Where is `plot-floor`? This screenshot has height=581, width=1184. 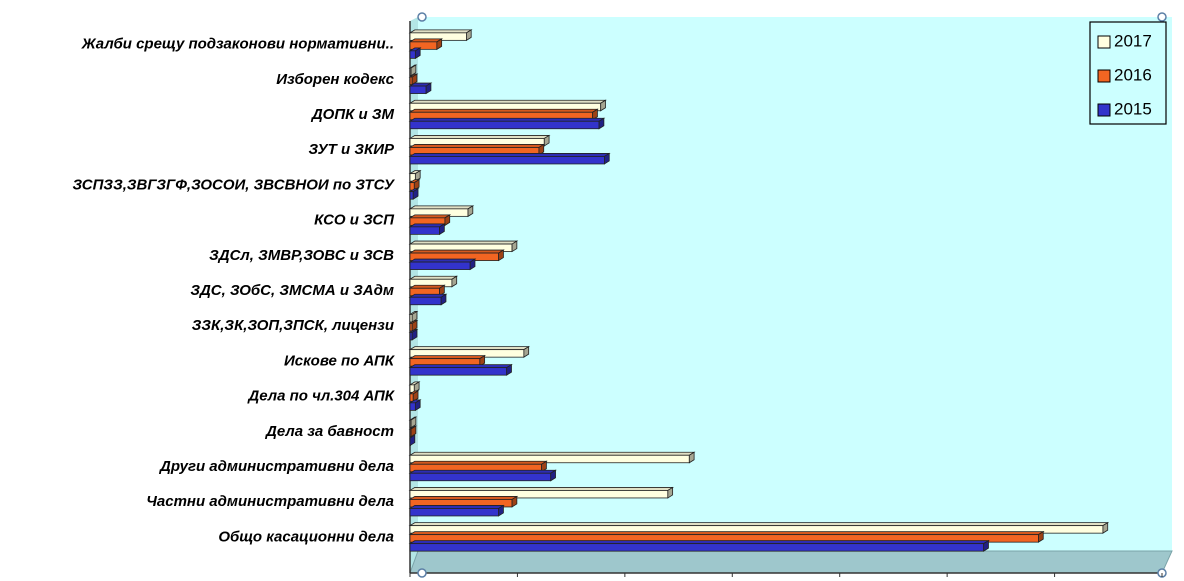 plot-floor is located at coordinates (791, 562).